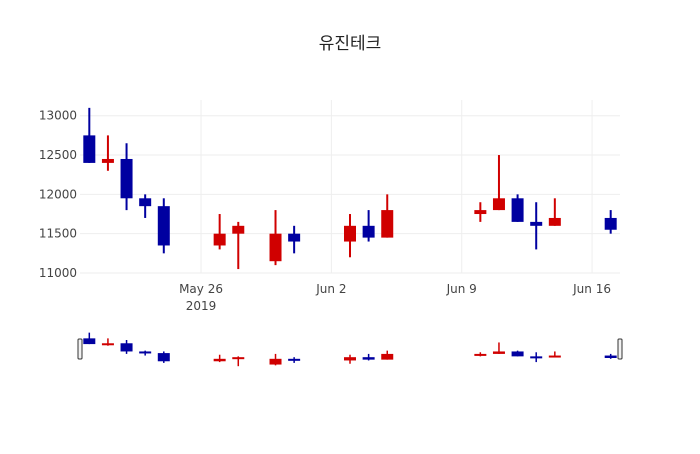 This screenshot has height=454, width=700. Describe the element at coordinates (330, 289) in the screenshot. I see `x-tick-label: Jun 2` at that location.